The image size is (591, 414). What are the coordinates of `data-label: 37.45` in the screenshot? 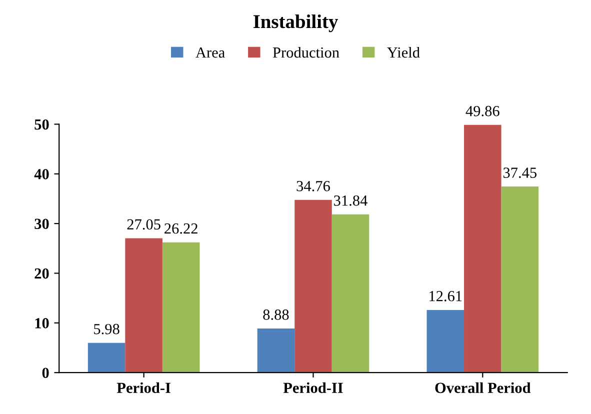 It's located at (520, 173).